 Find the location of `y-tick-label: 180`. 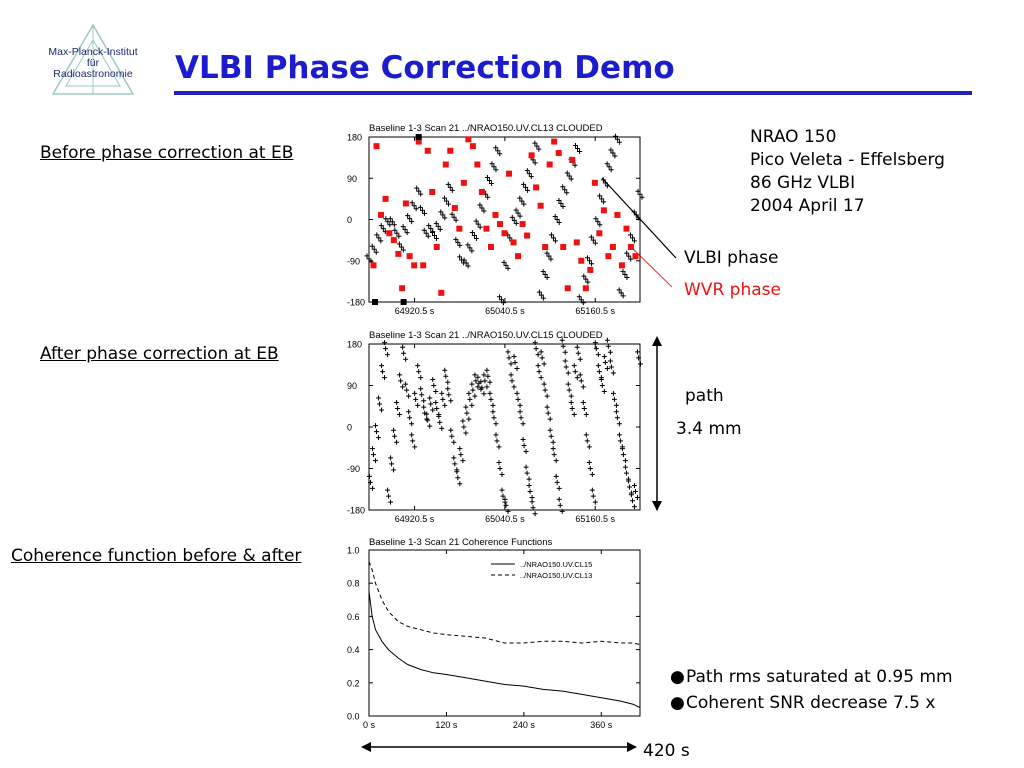

y-tick-label: 180 is located at coordinates (354, 345).